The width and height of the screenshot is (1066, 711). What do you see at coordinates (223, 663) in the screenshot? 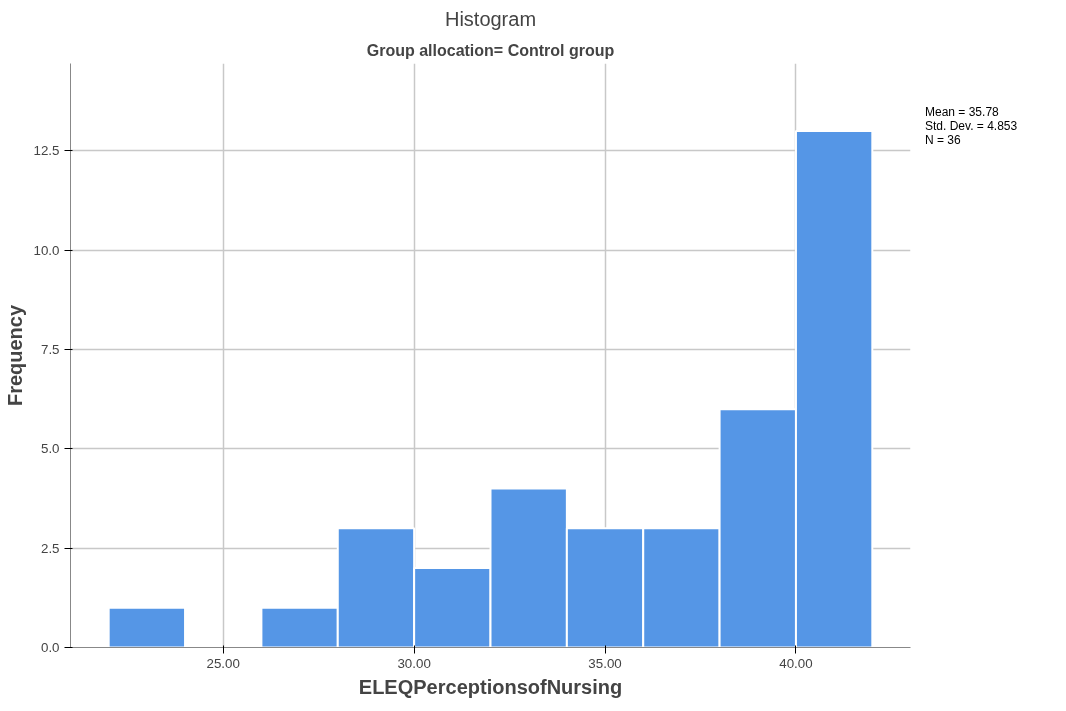
I see `x-tick-label: 25.00` at bounding box center [223, 663].